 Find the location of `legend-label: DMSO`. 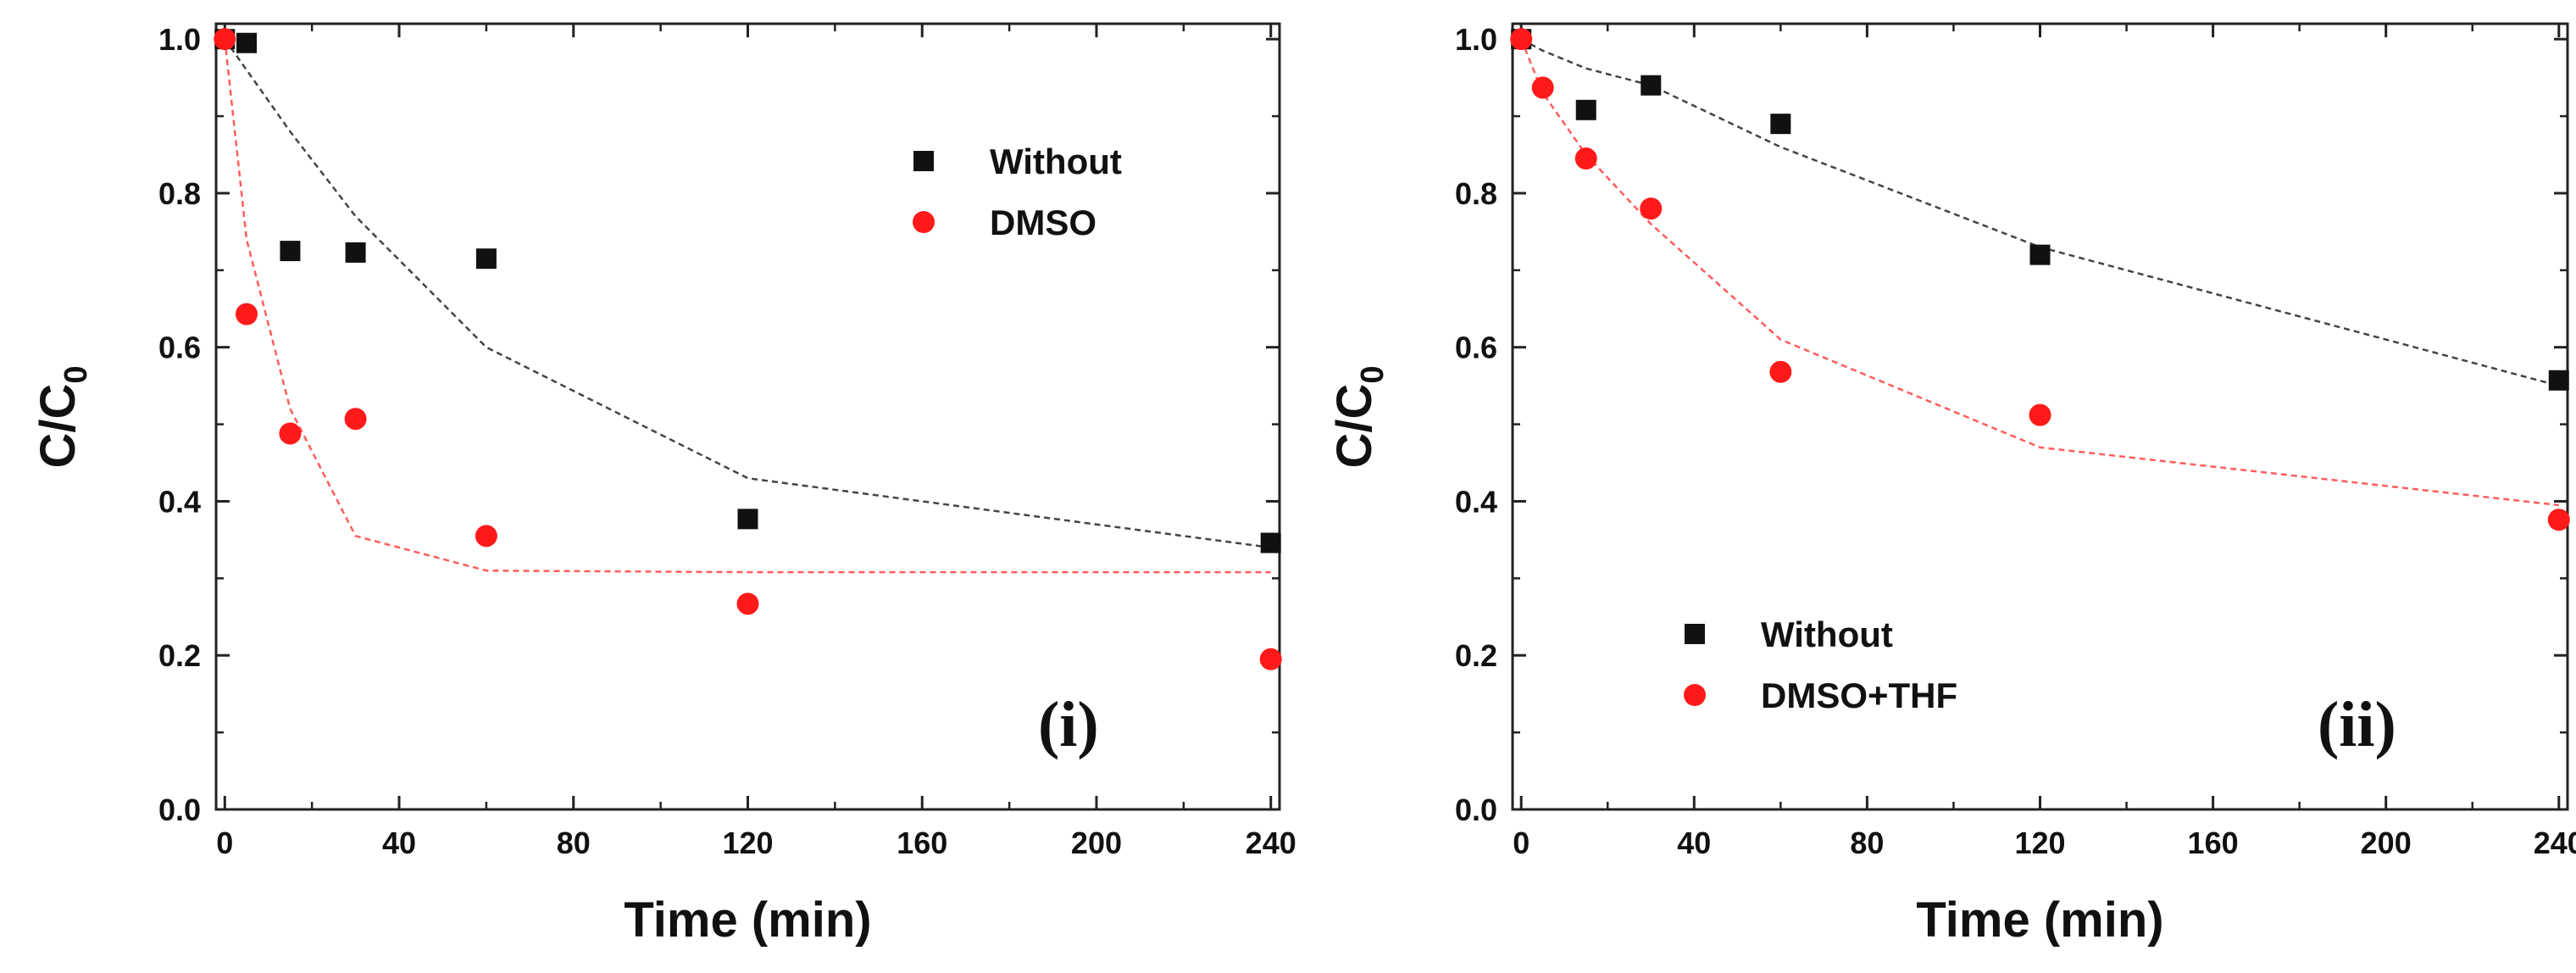

legend-label: DMSO is located at coordinates (1043, 222).